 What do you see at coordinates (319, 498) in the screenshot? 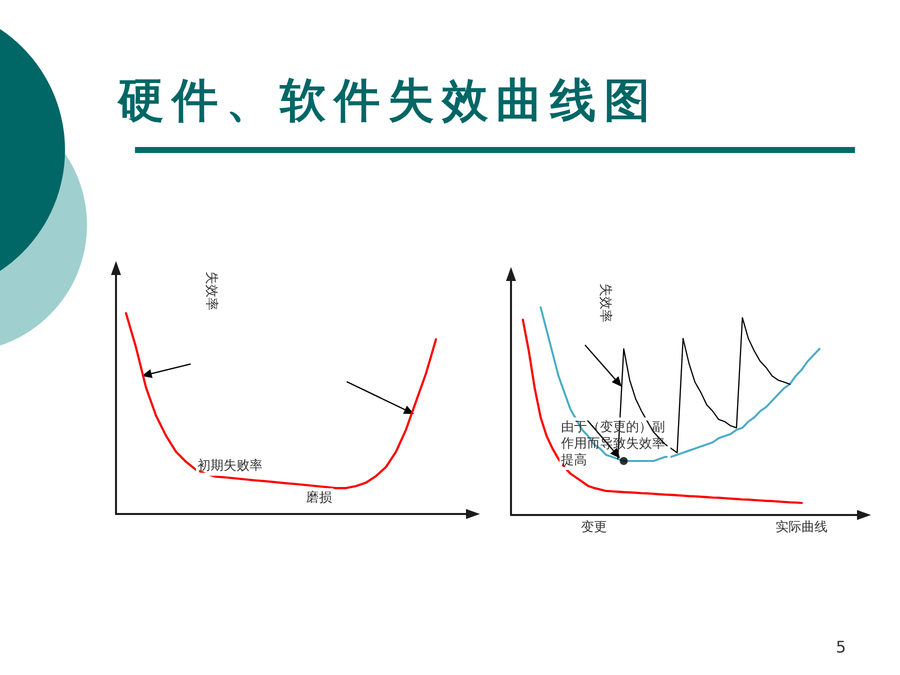
I see `annotation: 磨损` at bounding box center [319, 498].